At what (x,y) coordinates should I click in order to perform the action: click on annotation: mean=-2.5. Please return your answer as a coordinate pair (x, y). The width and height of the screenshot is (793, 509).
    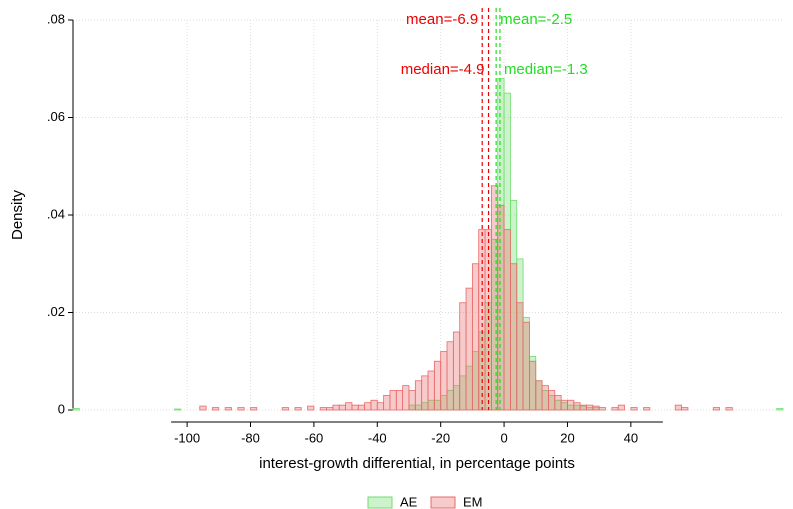
    Looking at the image, I should click on (536, 19).